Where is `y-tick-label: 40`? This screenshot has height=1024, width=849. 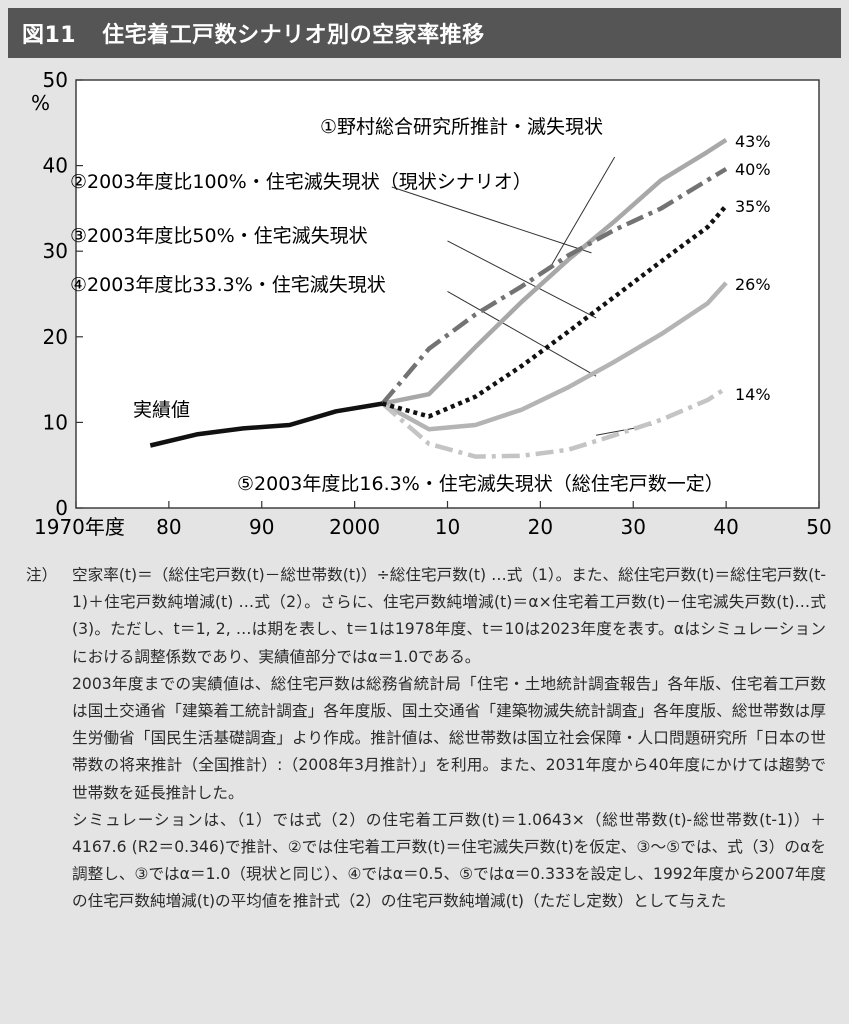 y-tick-label: 40 is located at coordinates (55, 166).